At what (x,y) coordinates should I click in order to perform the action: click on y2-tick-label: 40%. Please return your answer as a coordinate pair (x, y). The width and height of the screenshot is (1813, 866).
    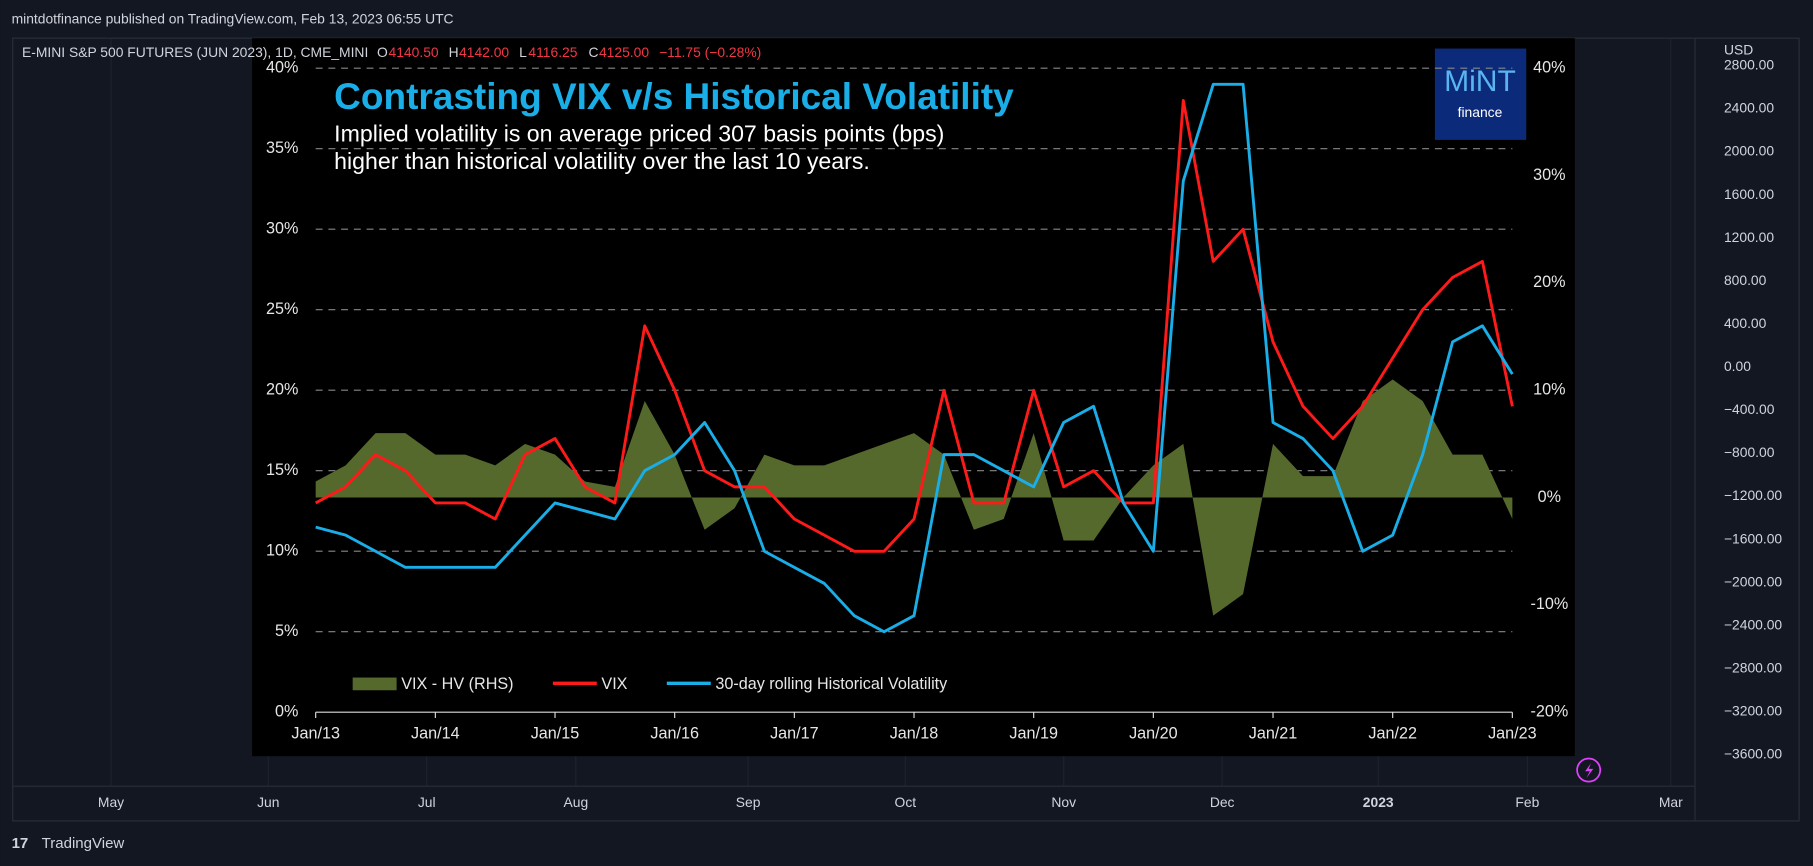
    Looking at the image, I should click on (1549, 67).